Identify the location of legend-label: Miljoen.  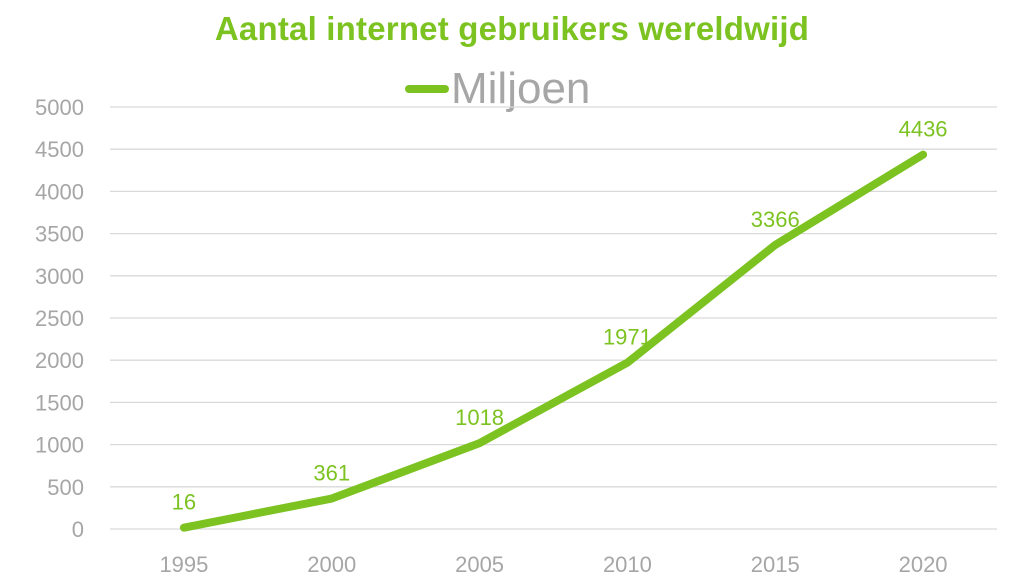
(521, 88).